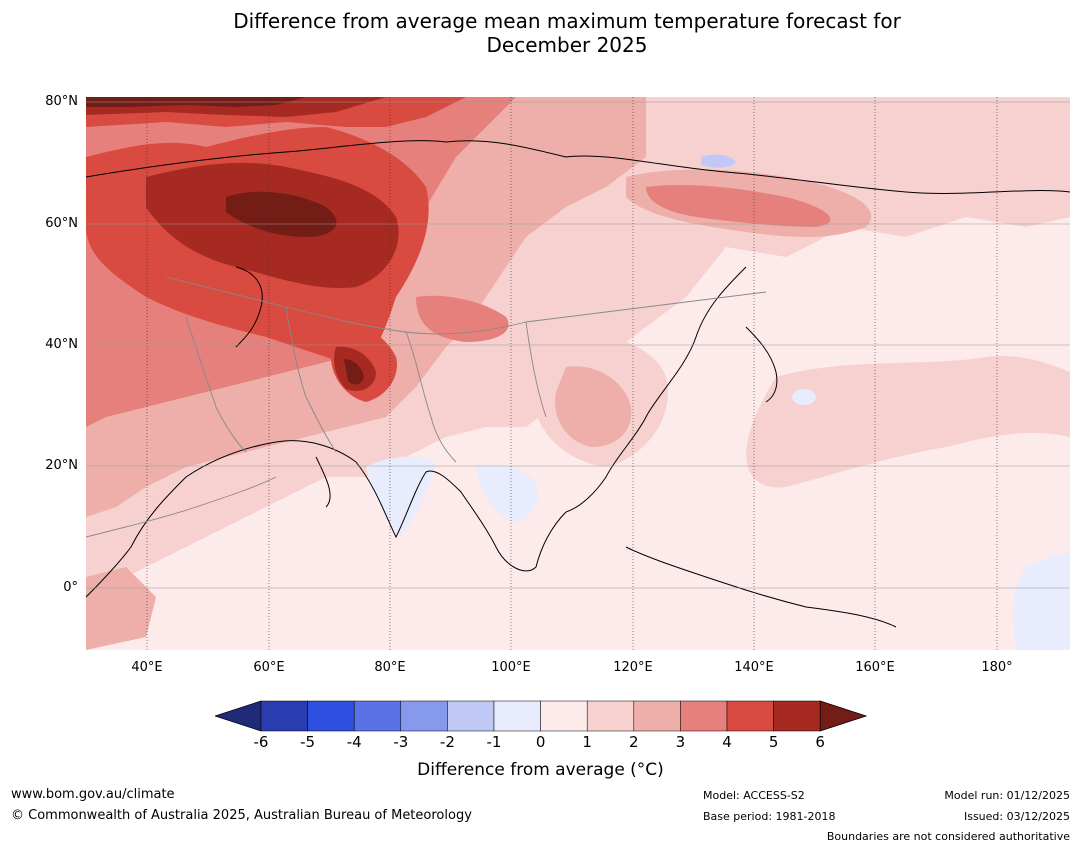 This screenshot has width=1081, height=850. I want to click on title-line-2: December 2025, so click(567, 45).